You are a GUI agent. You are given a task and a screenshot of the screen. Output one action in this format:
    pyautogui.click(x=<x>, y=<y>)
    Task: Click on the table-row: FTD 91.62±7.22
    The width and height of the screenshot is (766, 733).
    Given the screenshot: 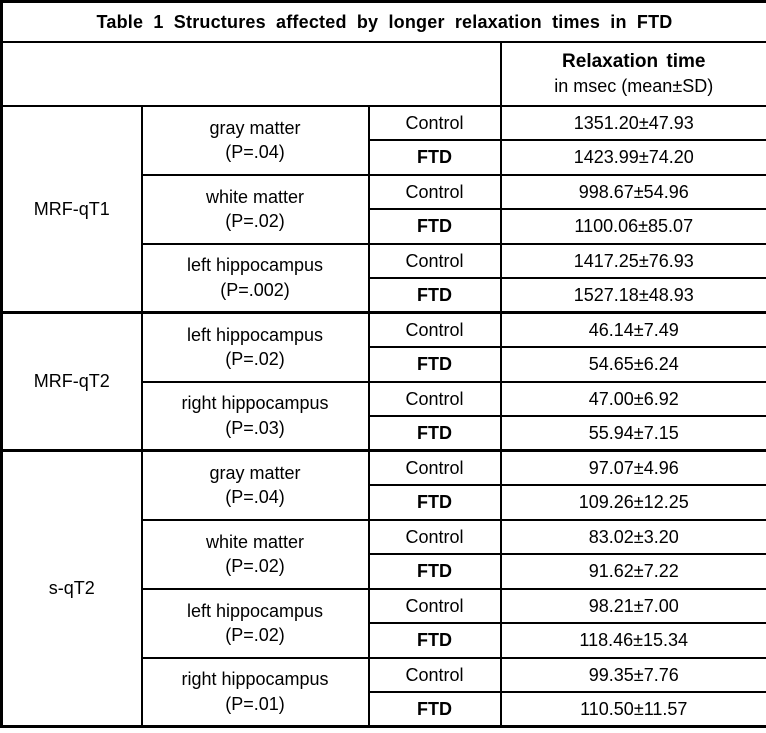 What is the action you would take?
    pyautogui.click(x=384, y=571)
    